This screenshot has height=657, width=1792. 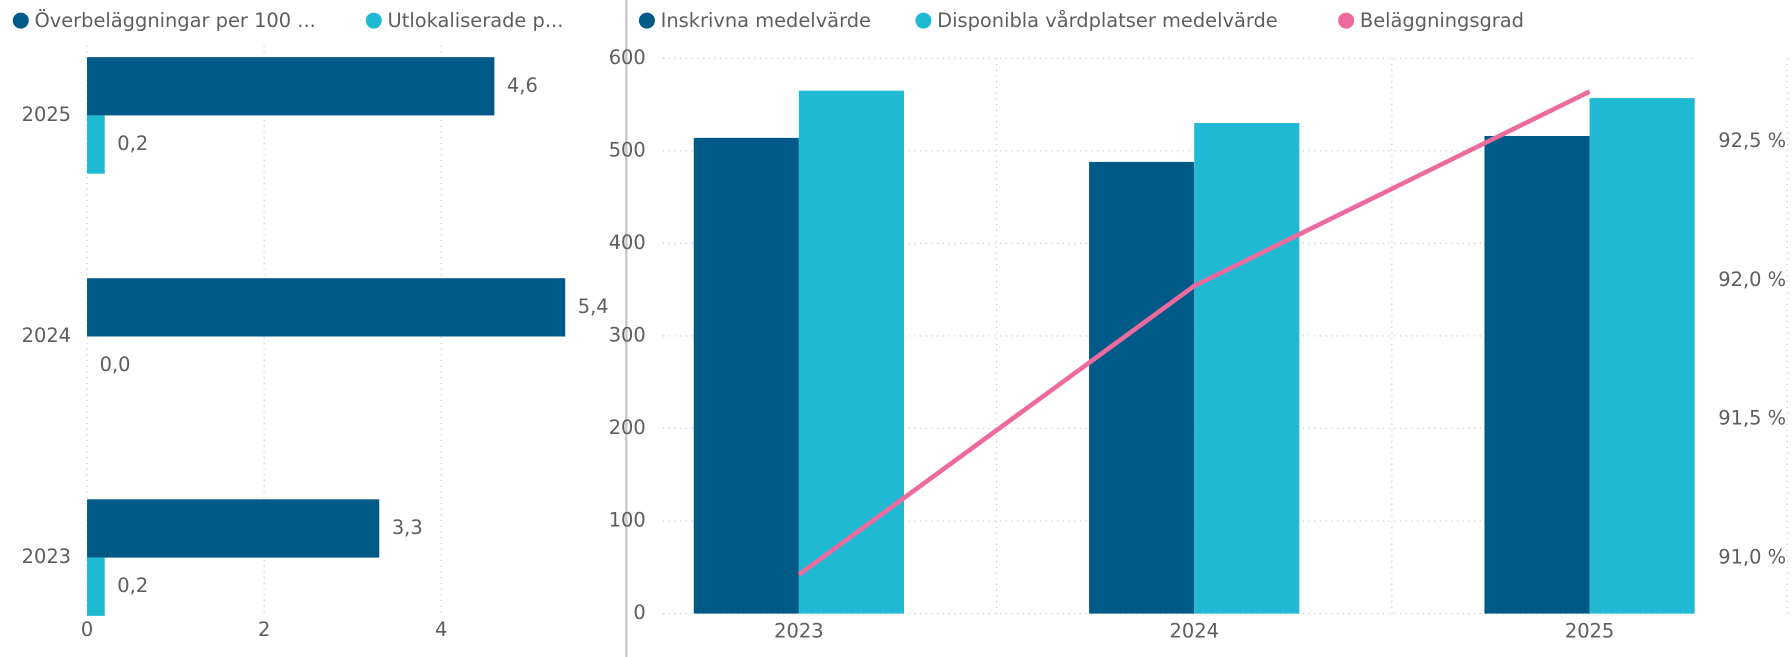 I want to click on value-label: 3,3, so click(x=407, y=527).